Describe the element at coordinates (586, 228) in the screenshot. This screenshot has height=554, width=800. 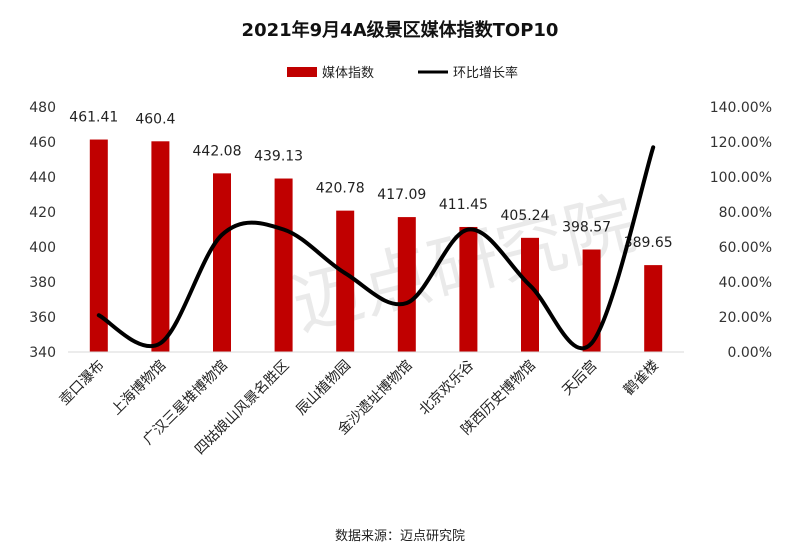
I see `bar-value-label: 398.57` at that location.